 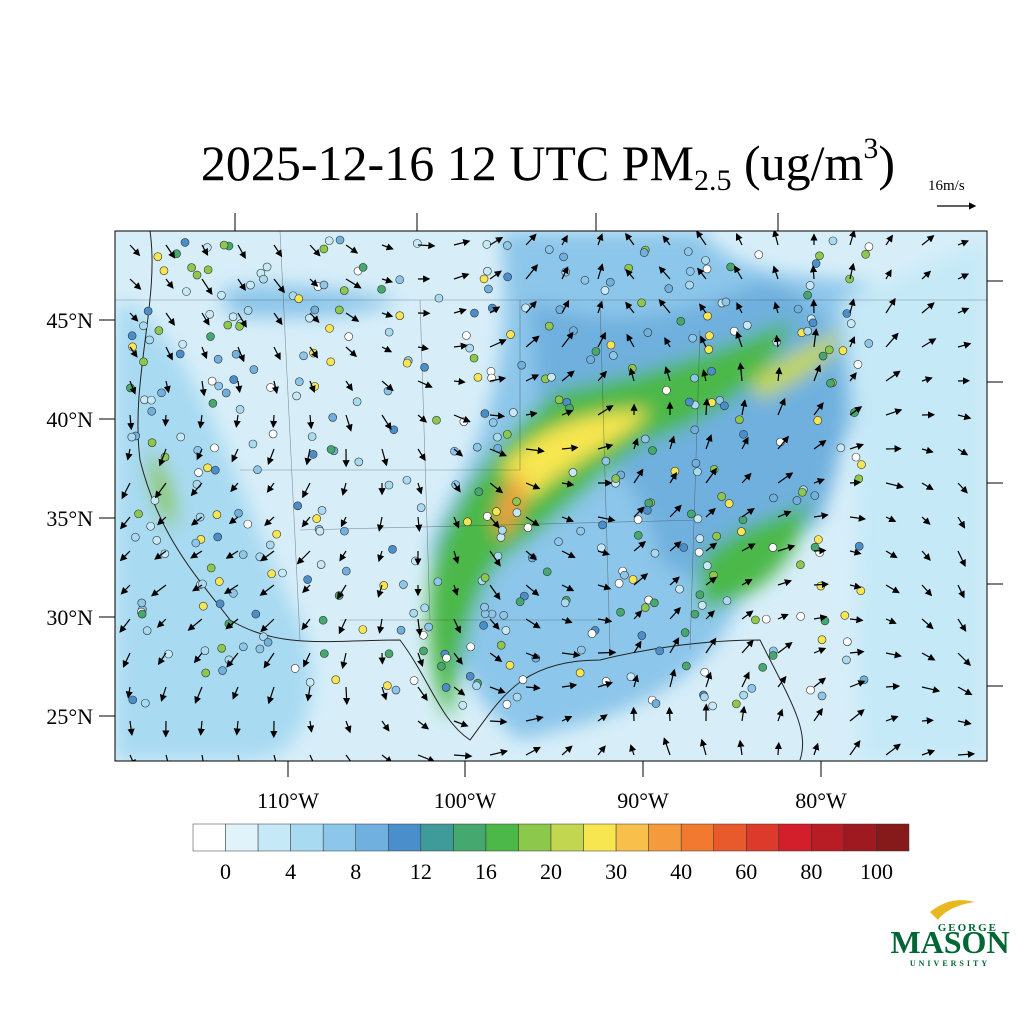 What do you see at coordinates (746, 871) in the screenshot?
I see `colorbar-label: 60` at bounding box center [746, 871].